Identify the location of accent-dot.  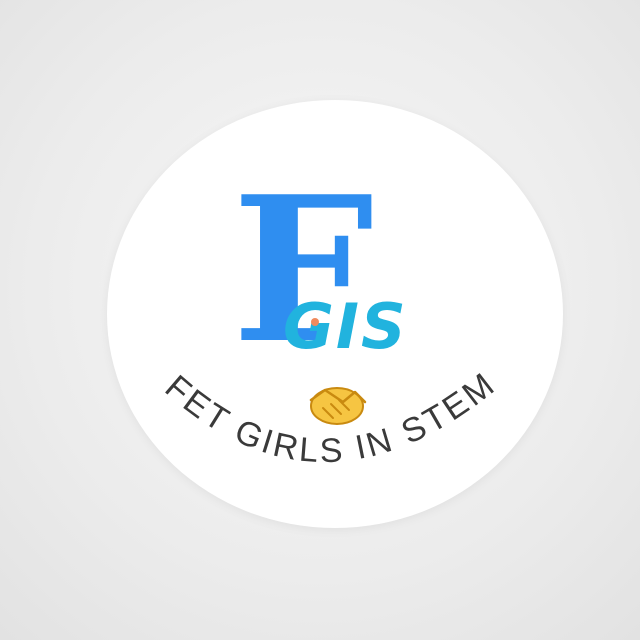
(315, 322).